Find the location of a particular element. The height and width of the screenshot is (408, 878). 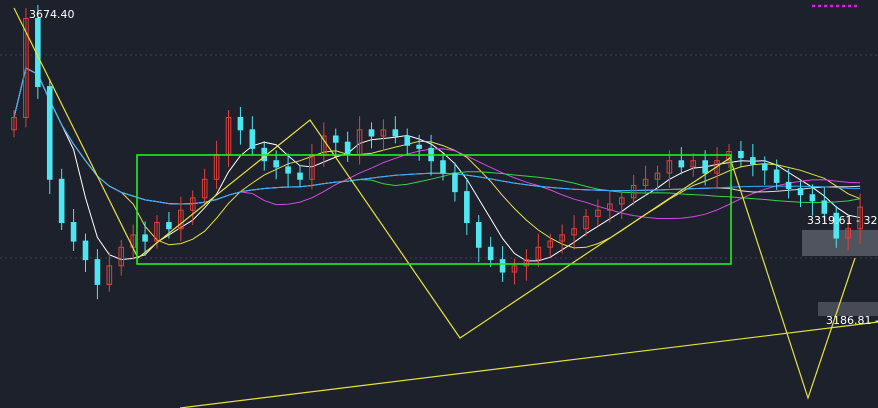

resistance-band is located at coordinates (840, 243).